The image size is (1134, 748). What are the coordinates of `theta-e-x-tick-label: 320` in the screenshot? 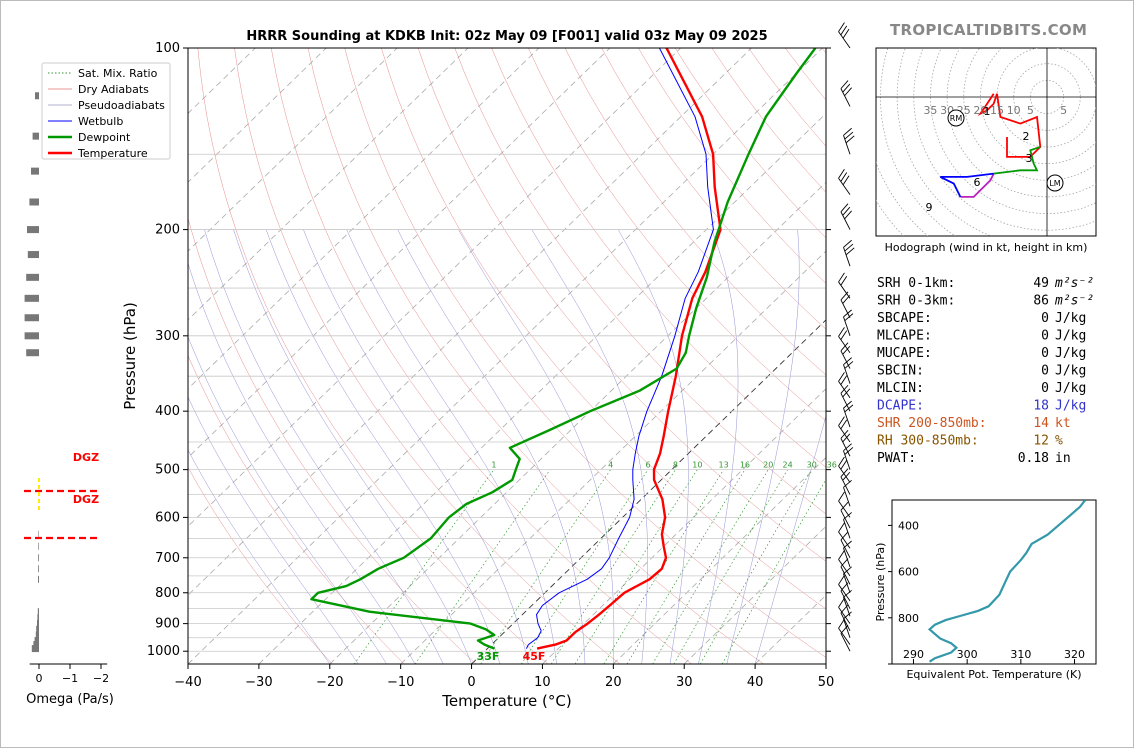 It's located at (1074, 654).